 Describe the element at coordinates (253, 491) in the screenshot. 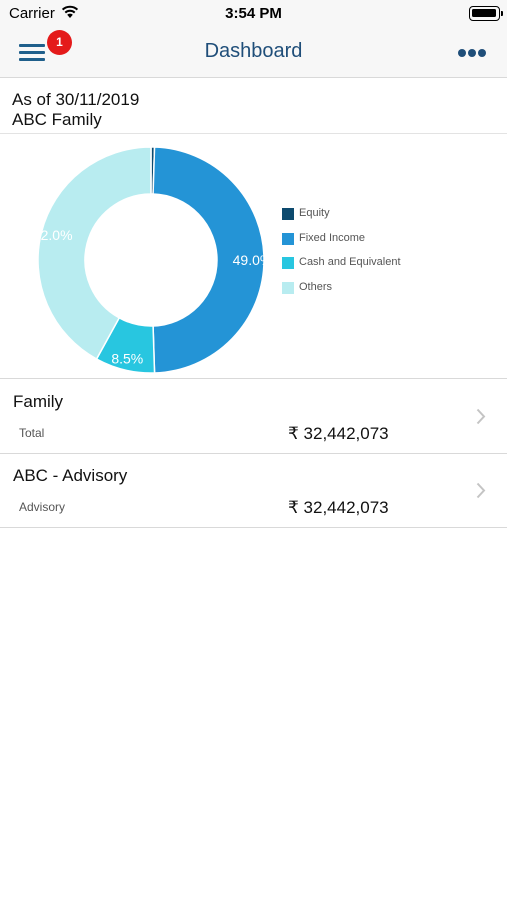

I see `account-card-advisory: ABC - Advisory Advisory ₹ 32,442,073` at that location.